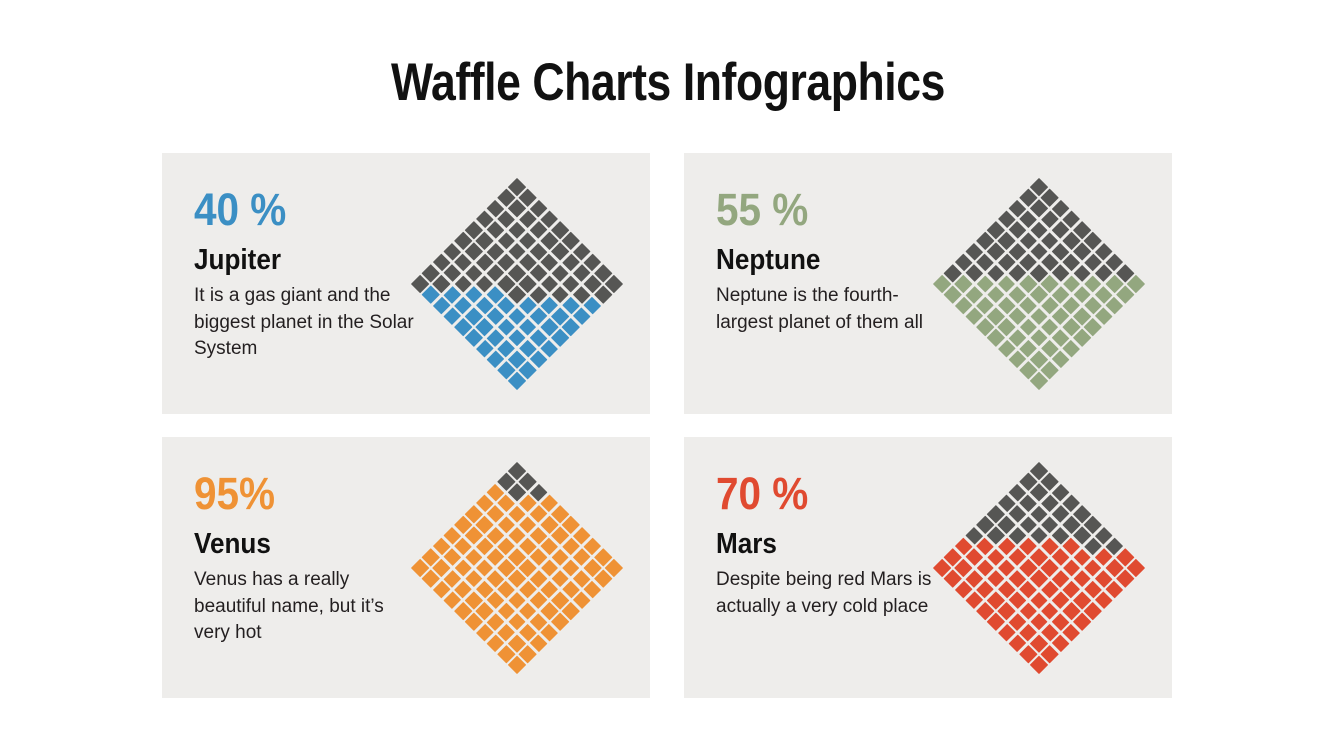  What do you see at coordinates (232, 544) in the screenshot?
I see `planet-name: Venus` at bounding box center [232, 544].